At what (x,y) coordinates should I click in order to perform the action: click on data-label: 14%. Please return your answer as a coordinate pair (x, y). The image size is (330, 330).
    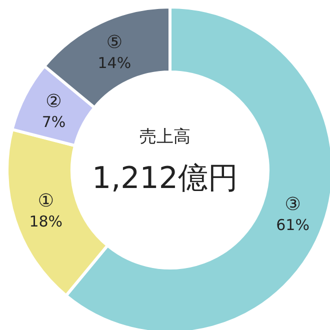
    Looking at the image, I should click on (115, 63).